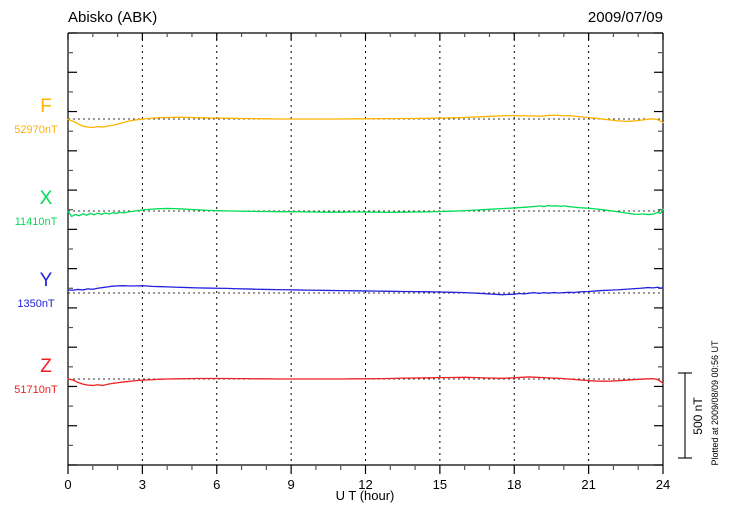  What do you see at coordinates (36, 390) in the screenshot?
I see `series-baseline-z: 51710nT` at bounding box center [36, 390].